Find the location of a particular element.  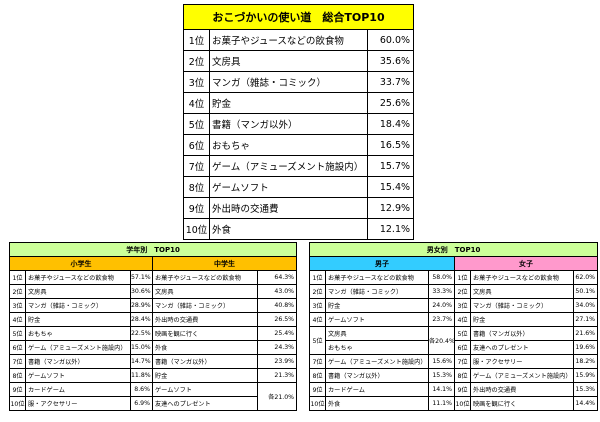

junior-high-item: お菓子やジュースなどの飲食物 is located at coordinates (205, 277).